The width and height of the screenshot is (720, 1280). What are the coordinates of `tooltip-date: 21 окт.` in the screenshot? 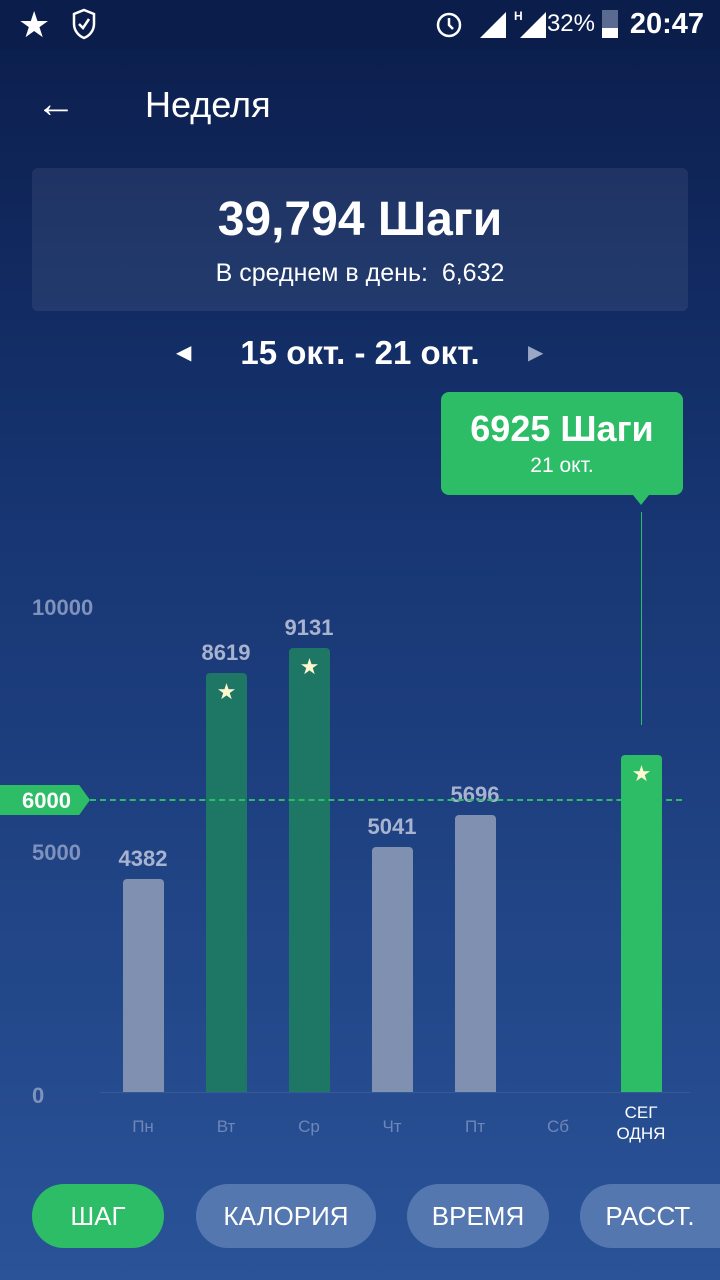 It's located at (562, 465).